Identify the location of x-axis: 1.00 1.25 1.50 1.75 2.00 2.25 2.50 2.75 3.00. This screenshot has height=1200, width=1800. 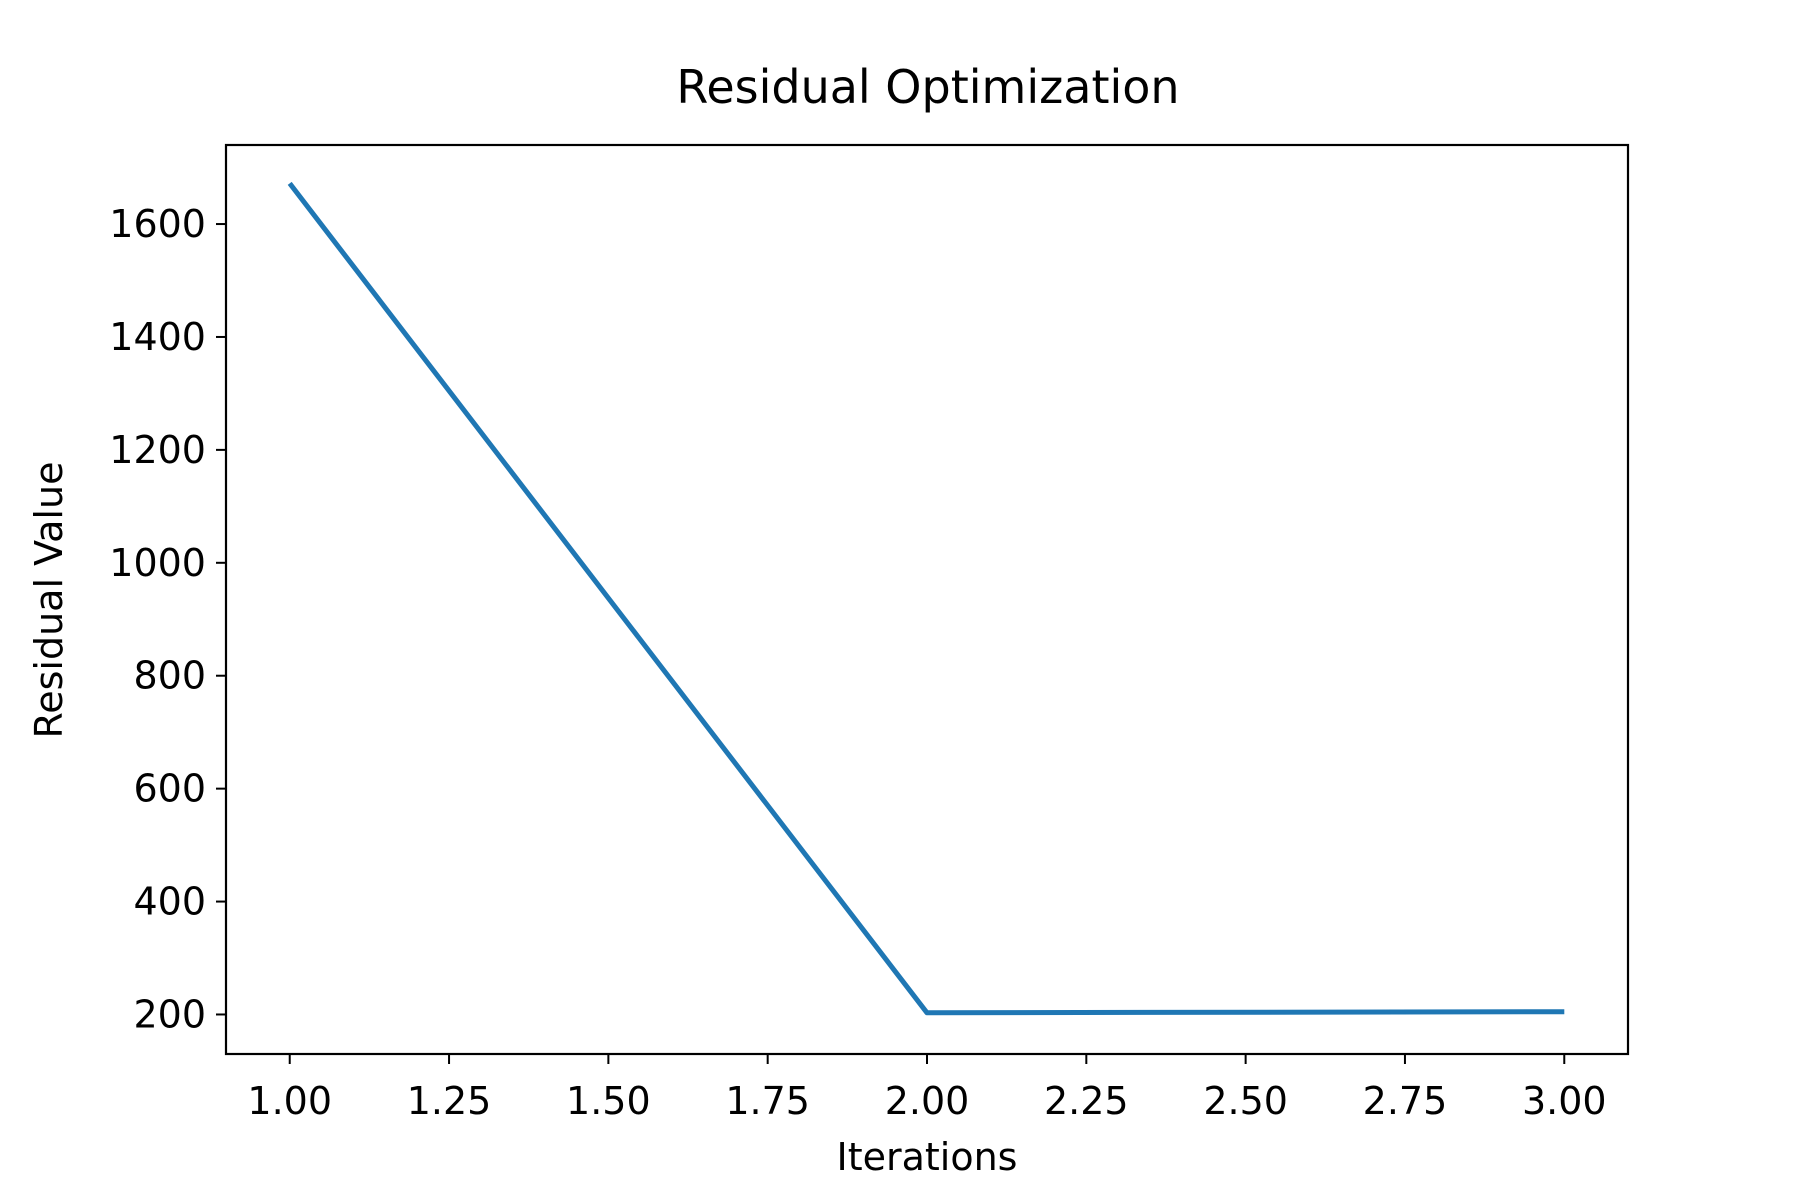
(927, 1088).